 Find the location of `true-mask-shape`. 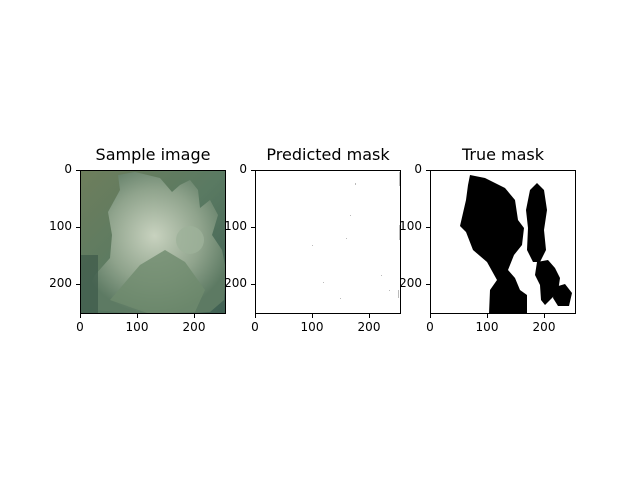

true-mask-shape is located at coordinates (516, 244).